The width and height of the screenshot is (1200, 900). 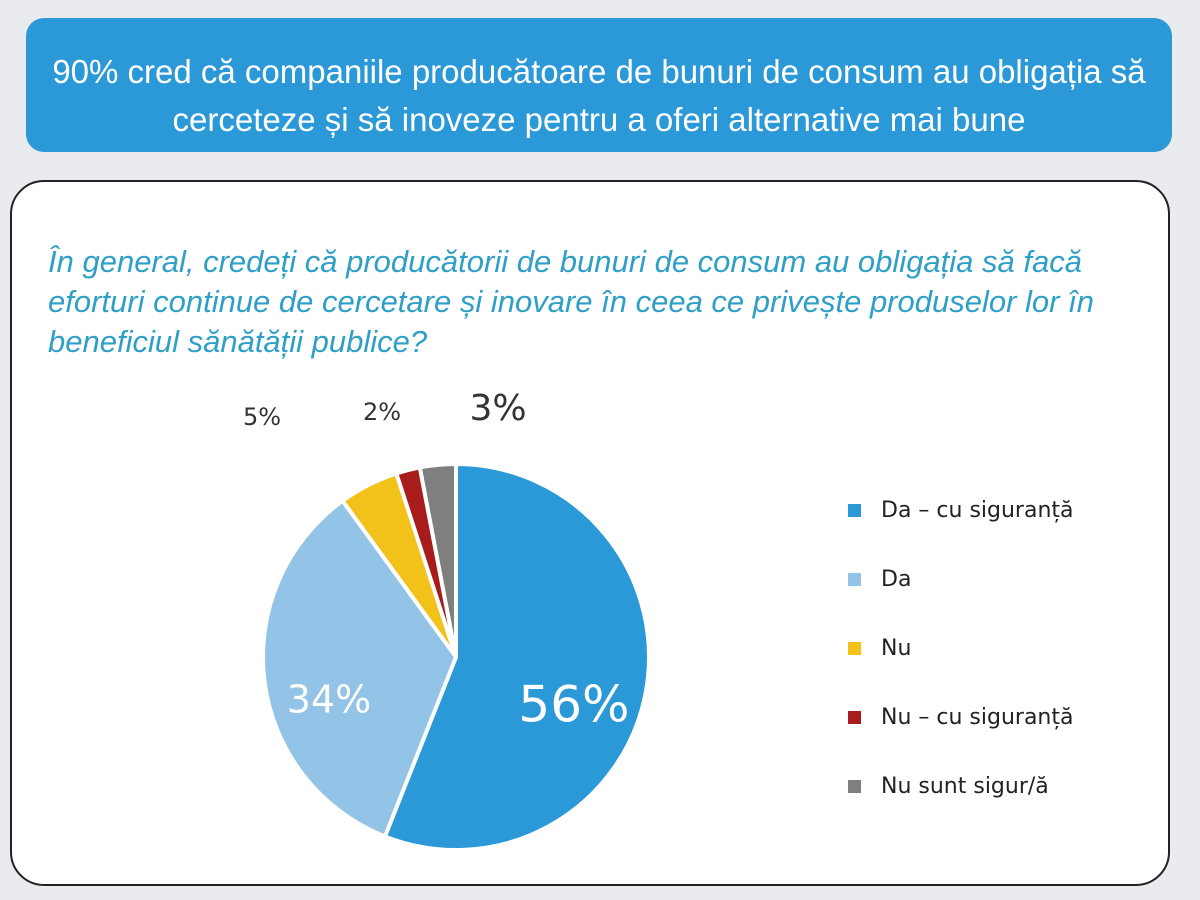 I want to click on legend-label: Nu, so click(x=896, y=648).